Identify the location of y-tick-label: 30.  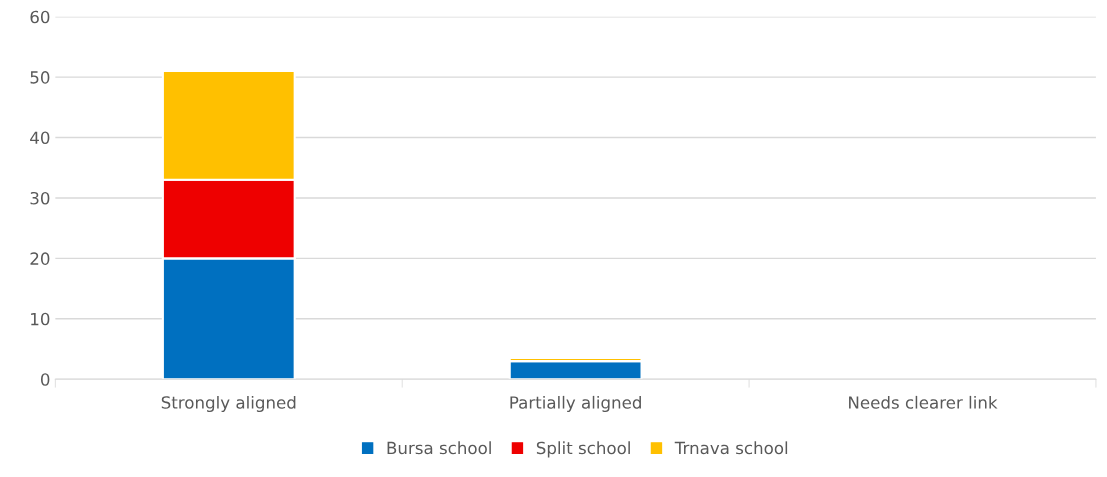
(40, 198).